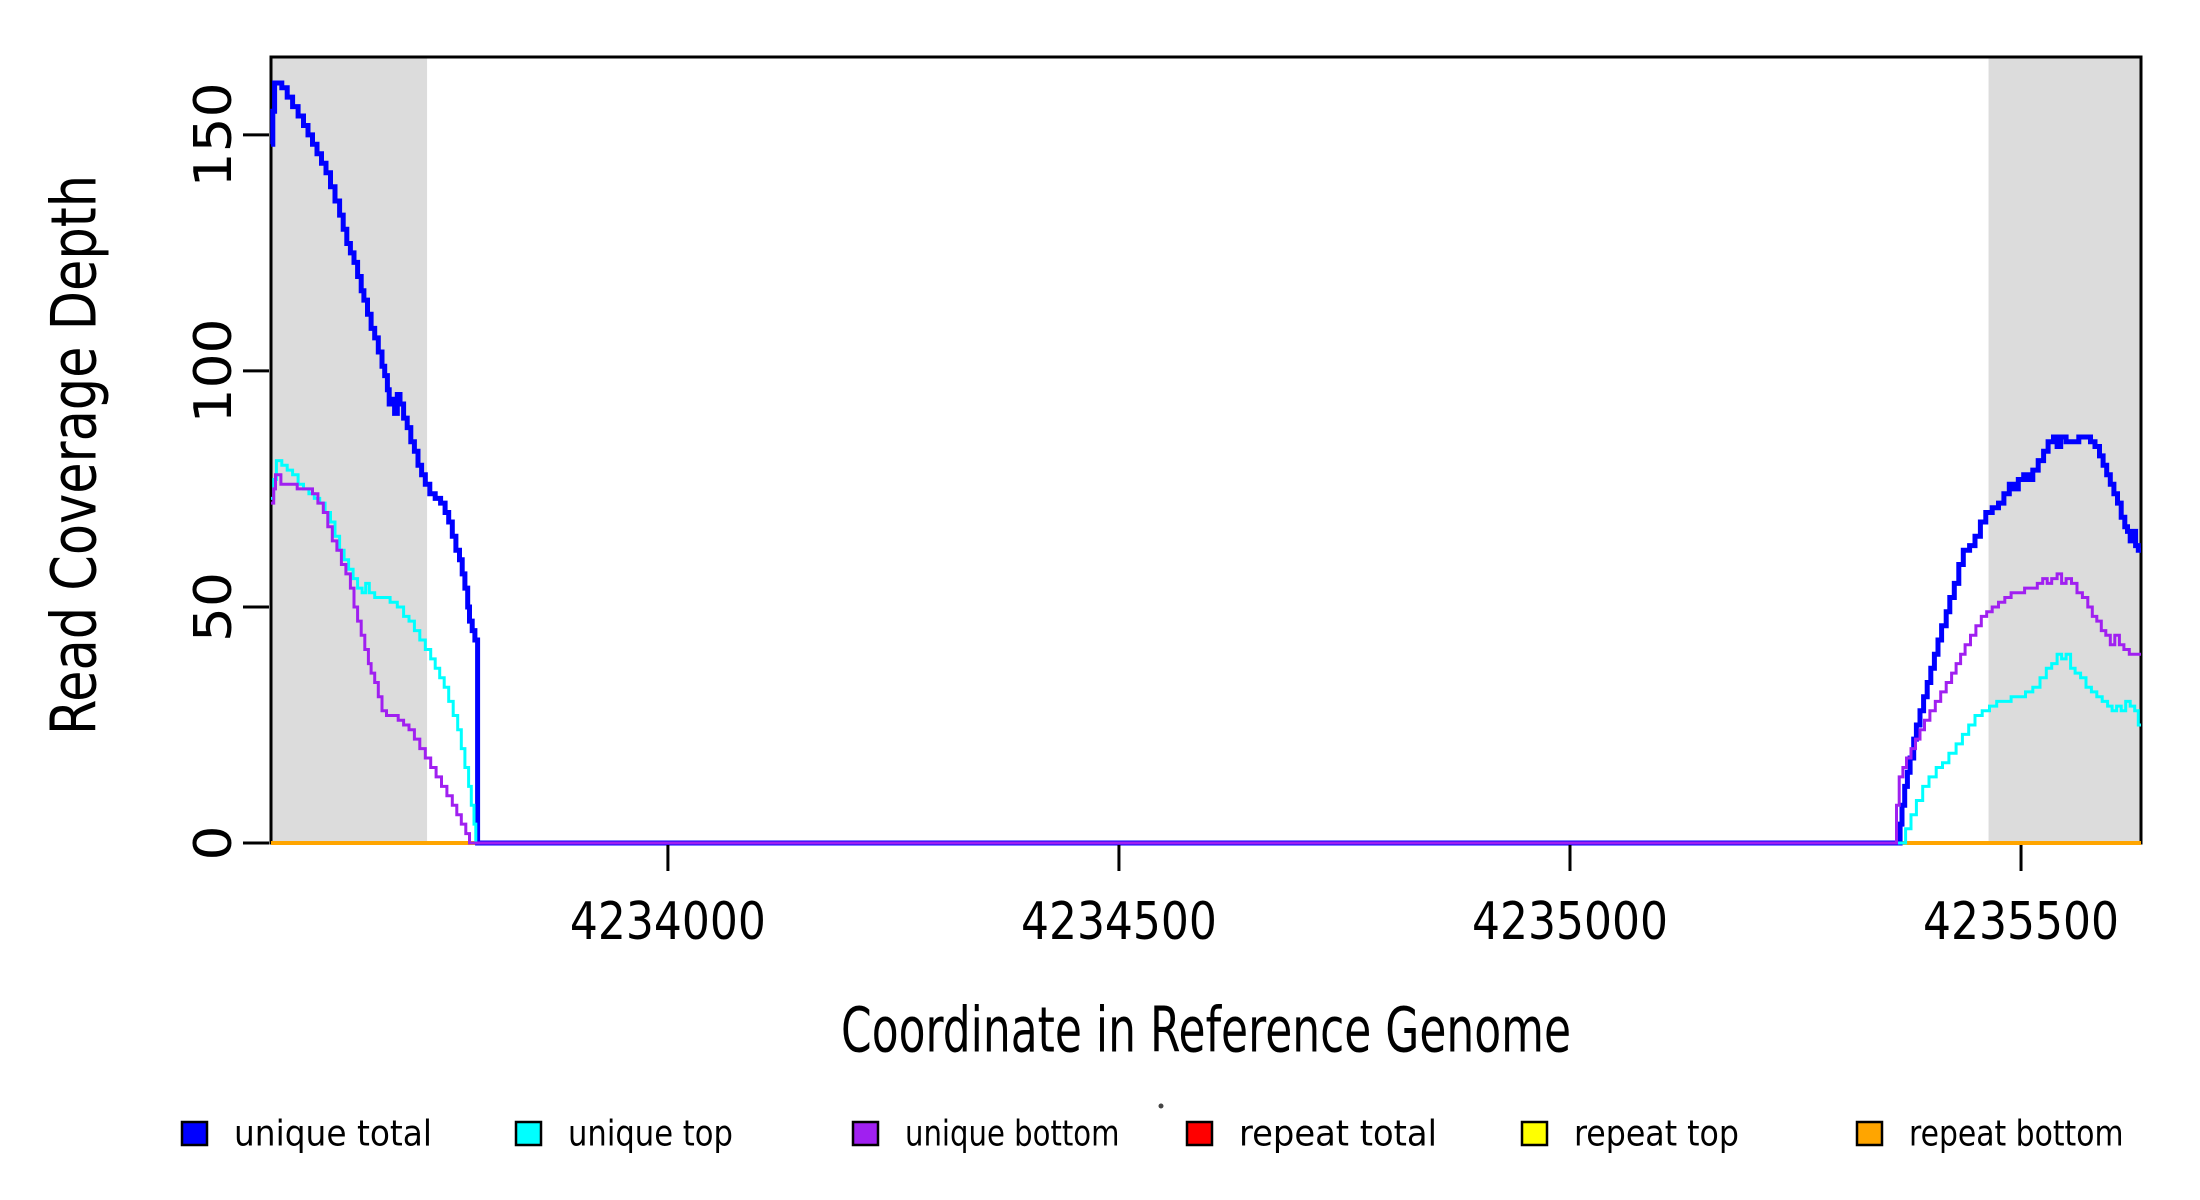 The image size is (2200, 1200). What do you see at coordinates (214, 134) in the screenshot?
I see `y-tick-label: 150` at bounding box center [214, 134].